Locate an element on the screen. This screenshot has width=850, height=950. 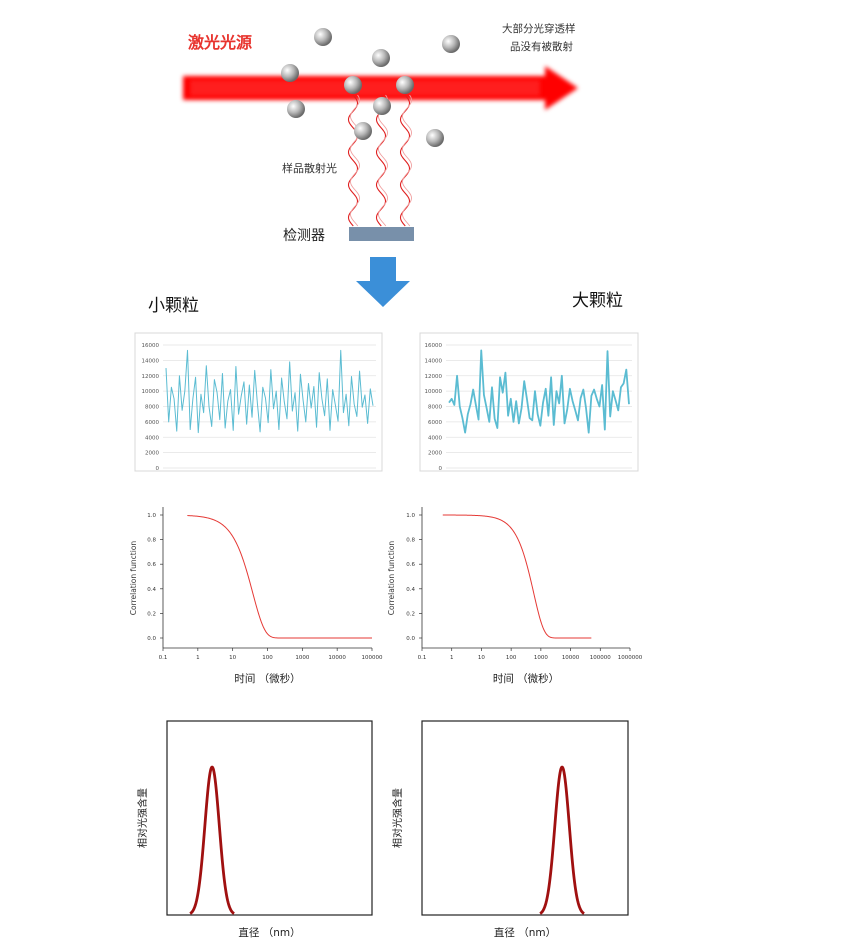
detector is located at coordinates (381, 234).